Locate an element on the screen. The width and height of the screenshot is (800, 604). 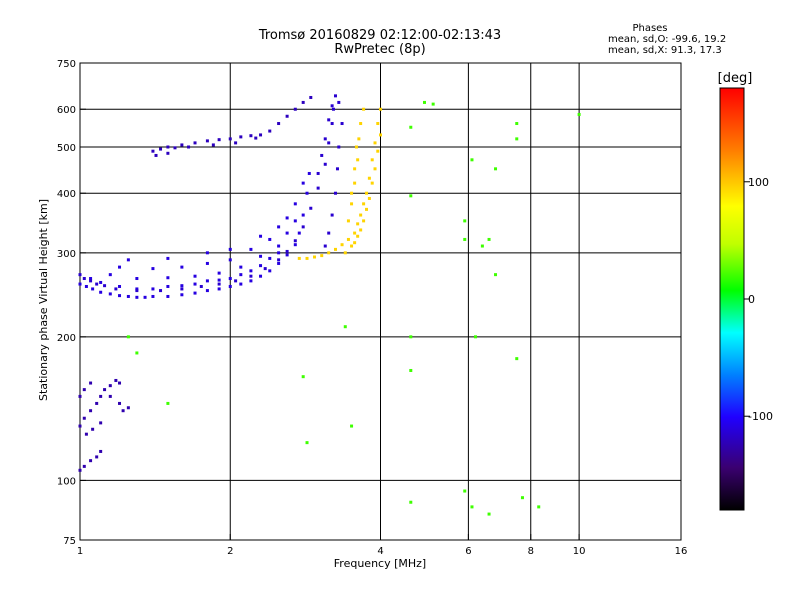
x-axis-ticks: 1 2 4 6 8 10 16 is located at coordinates (382, 545).